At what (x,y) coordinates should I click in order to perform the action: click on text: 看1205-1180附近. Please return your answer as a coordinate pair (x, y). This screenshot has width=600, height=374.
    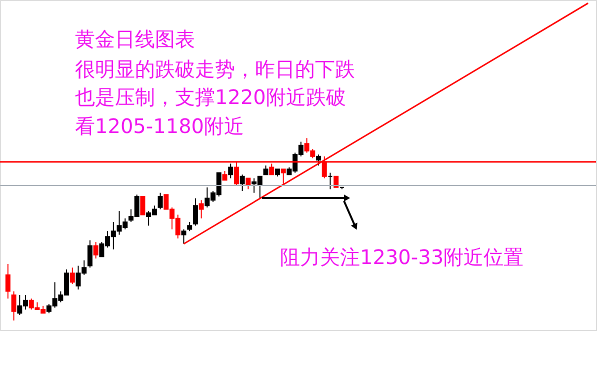
    Looking at the image, I should click on (159, 126).